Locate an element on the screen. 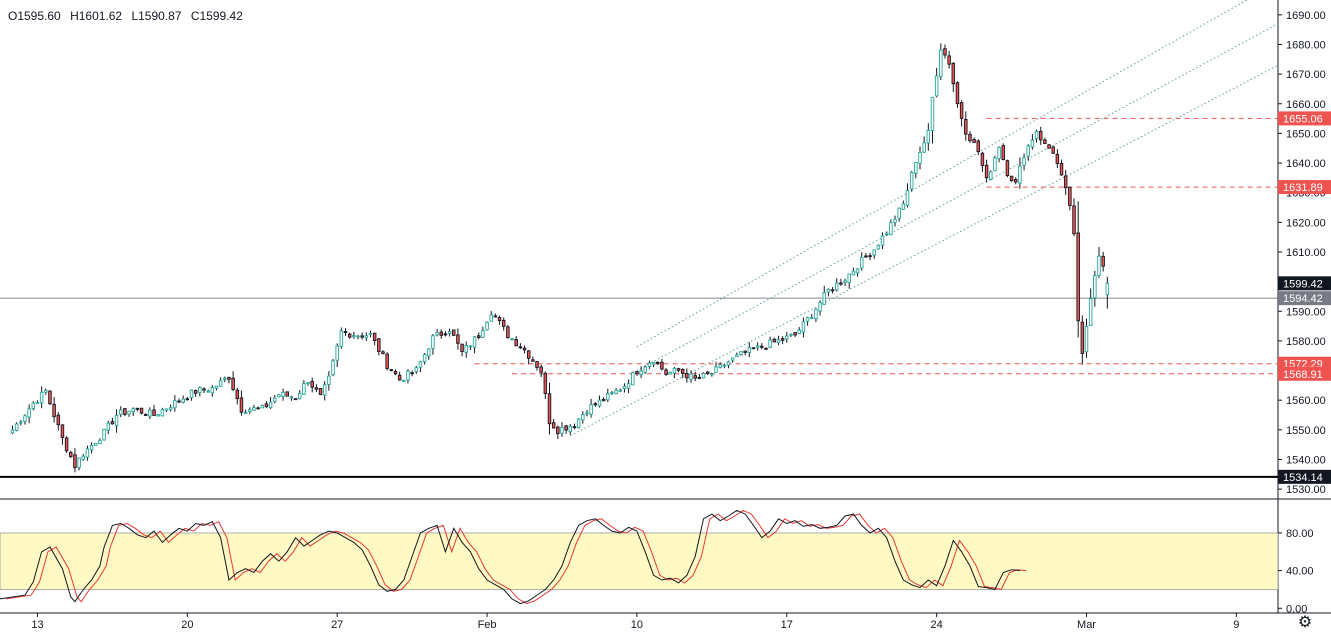 Image resolution: width=1331 pixels, height=633 pixels. price-tick-label: 1690.00 is located at coordinates (1306, 16).